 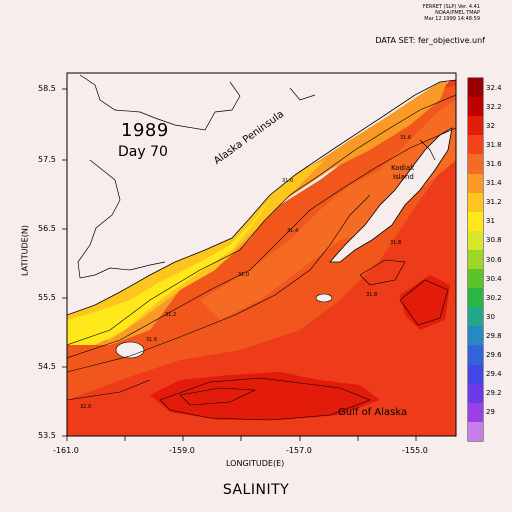 I want to click on colorbar-label: 31.6, so click(x=494, y=163).